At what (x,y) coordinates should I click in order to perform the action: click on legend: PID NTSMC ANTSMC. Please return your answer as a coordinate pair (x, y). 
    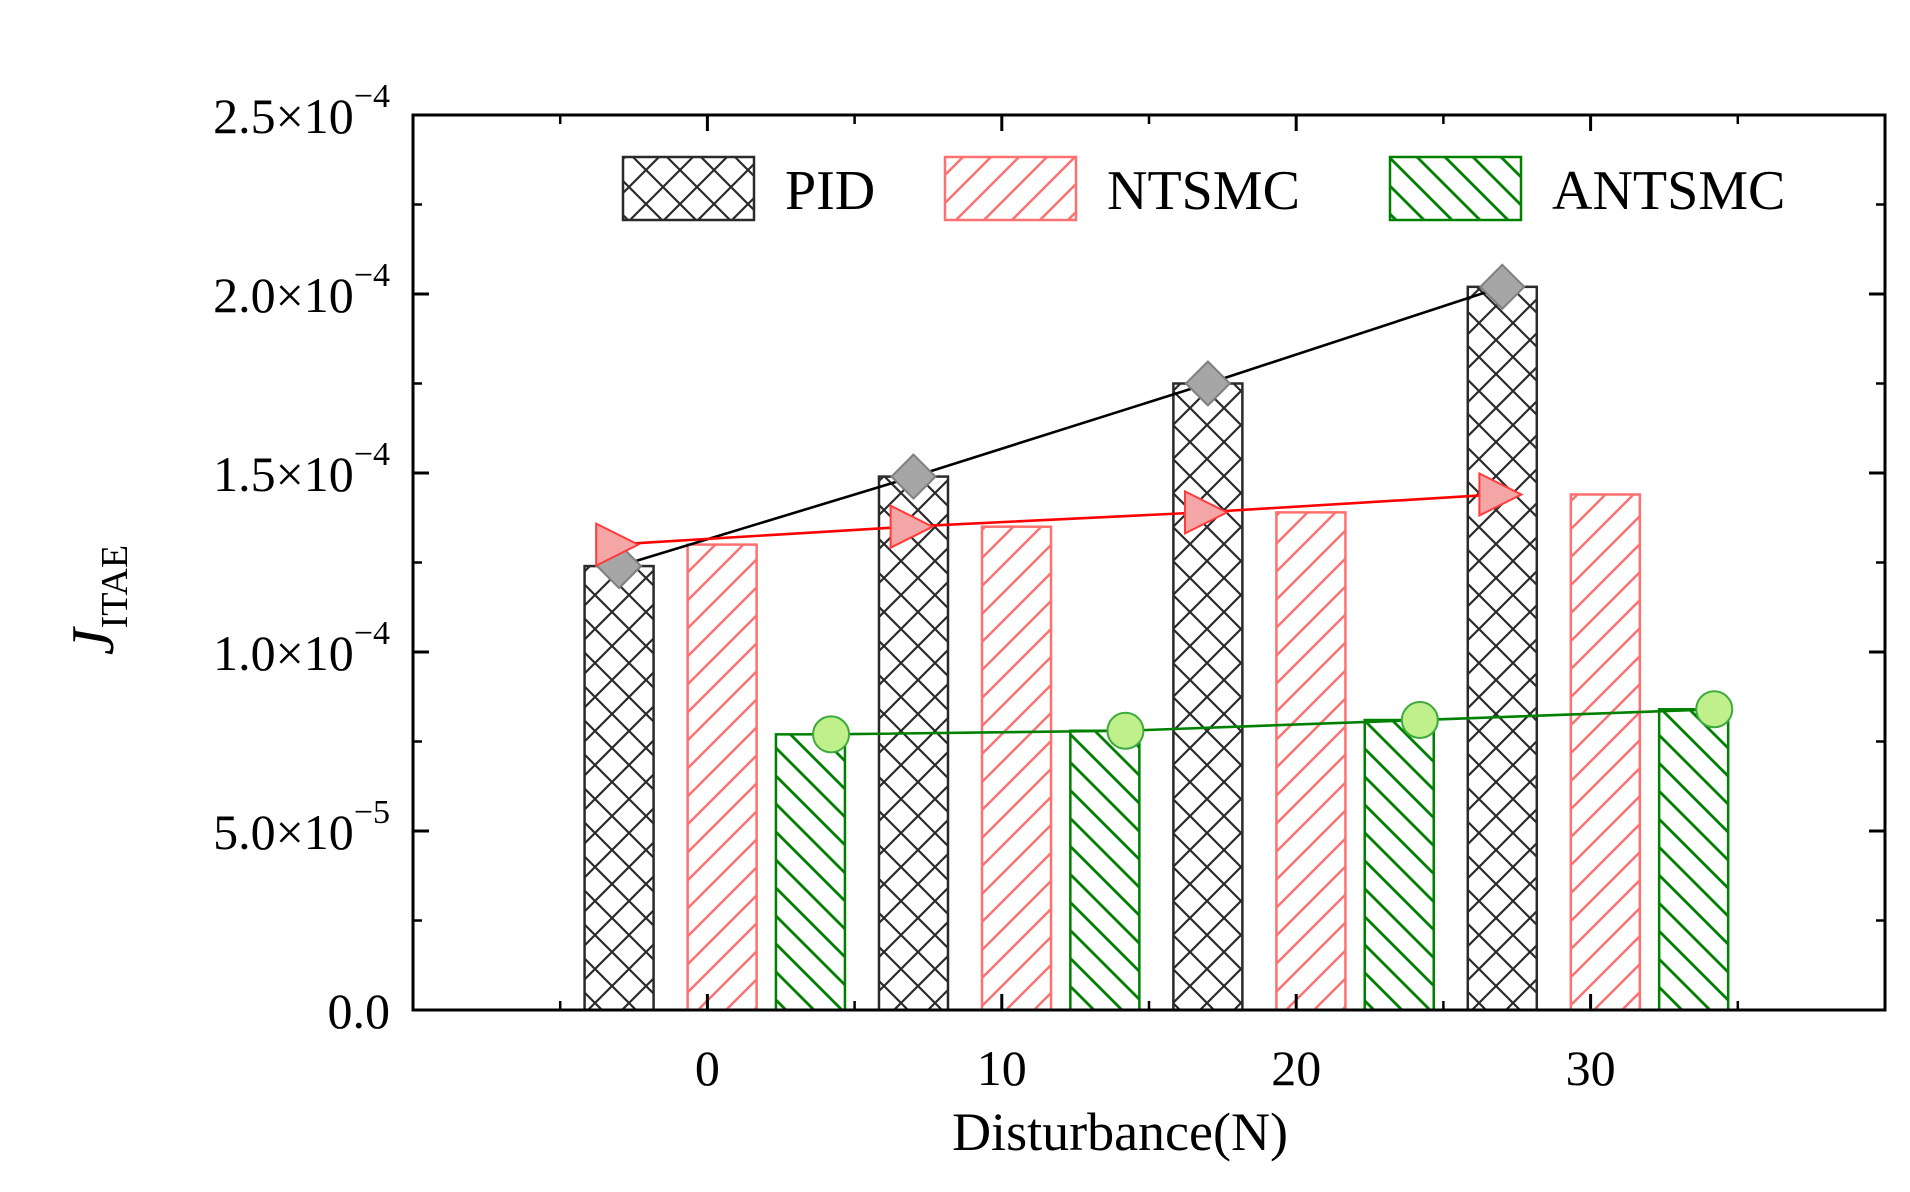
    Looking at the image, I should click on (1203, 188).